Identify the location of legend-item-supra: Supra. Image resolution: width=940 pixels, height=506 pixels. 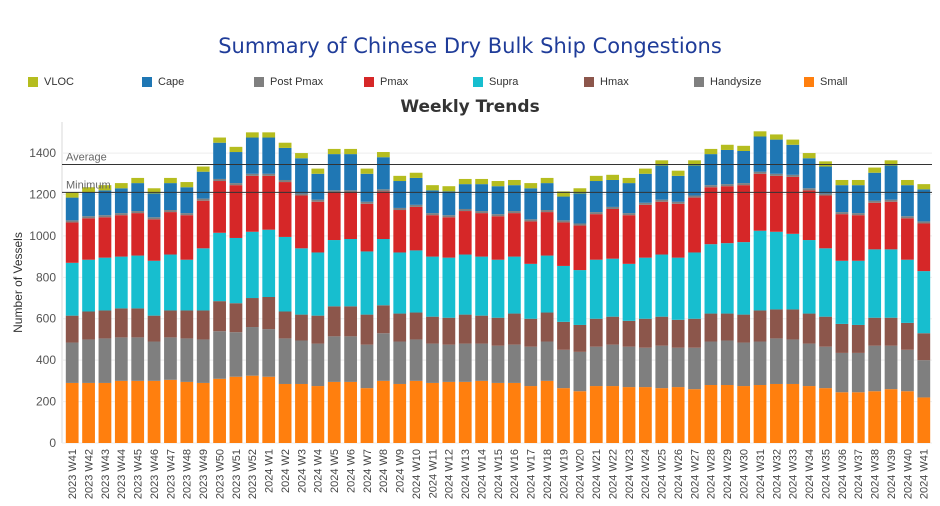
(495, 82).